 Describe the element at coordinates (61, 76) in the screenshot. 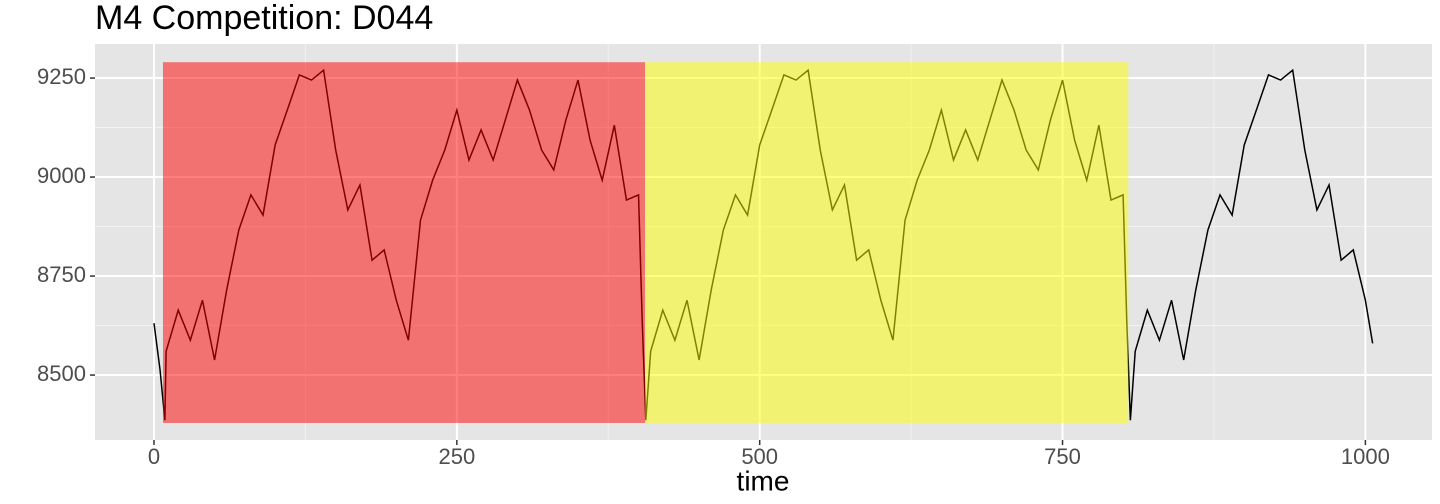

I see `y-tick-label: 9250` at that location.